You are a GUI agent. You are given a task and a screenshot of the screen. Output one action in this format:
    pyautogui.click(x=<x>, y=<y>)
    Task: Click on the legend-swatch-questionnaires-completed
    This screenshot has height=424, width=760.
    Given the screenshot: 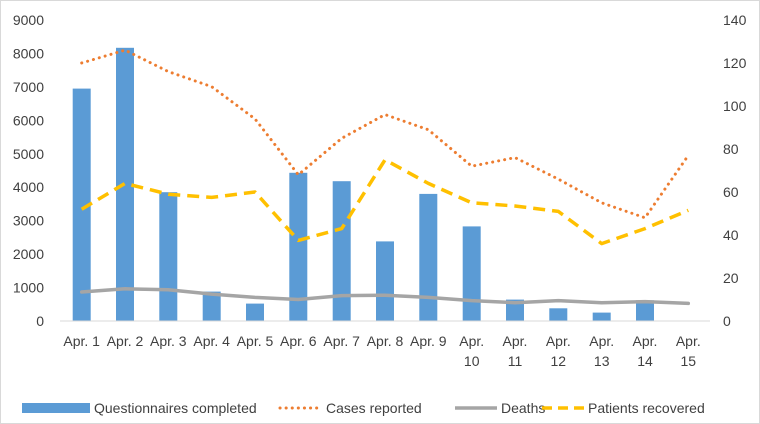 What is the action you would take?
    pyautogui.click(x=56, y=408)
    